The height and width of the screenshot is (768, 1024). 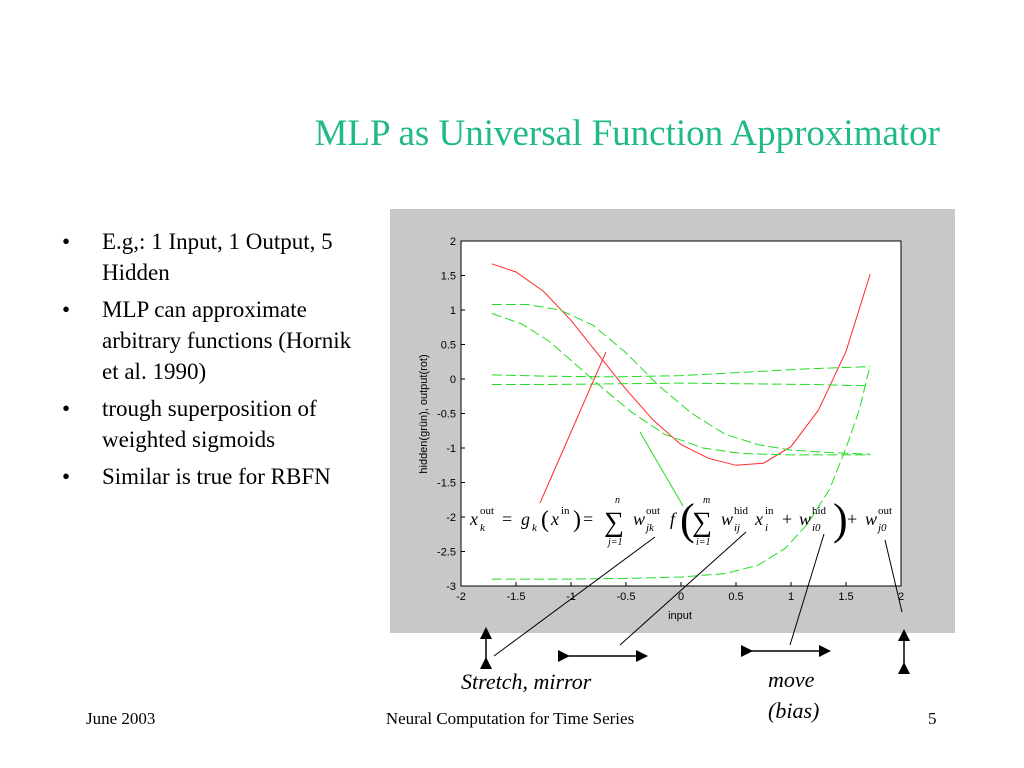 What do you see at coordinates (794, 710) in the screenshot?
I see `bias-label: (bias)` at bounding box center [794, 710].